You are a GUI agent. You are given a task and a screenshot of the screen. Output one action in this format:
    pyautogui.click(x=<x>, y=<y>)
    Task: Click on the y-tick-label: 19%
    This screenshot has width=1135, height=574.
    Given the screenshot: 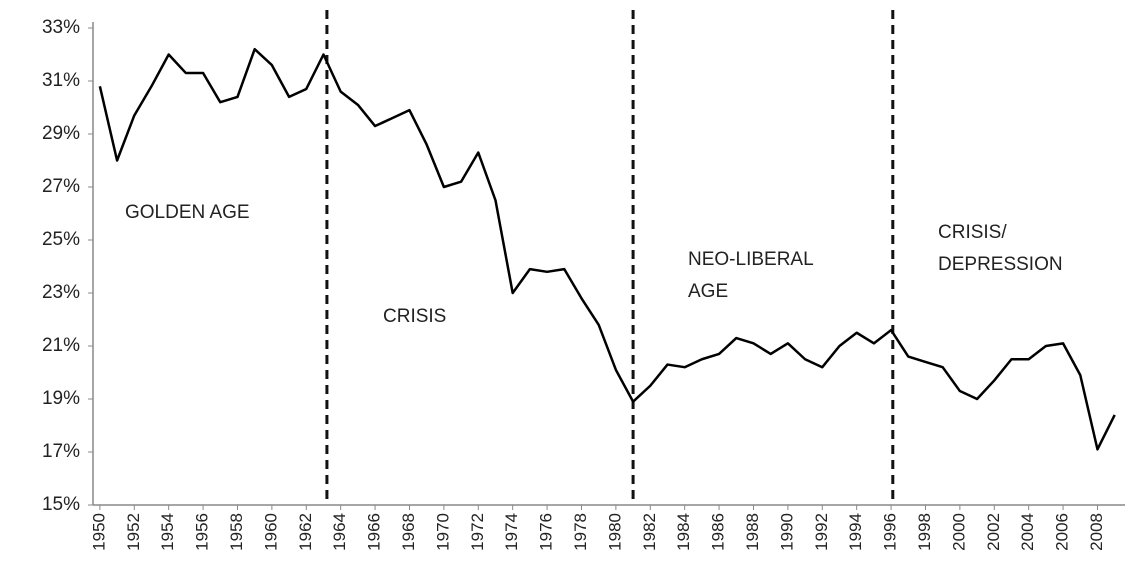 What is the action you would take?
    pyautogui.click(x=61, y=398)
    